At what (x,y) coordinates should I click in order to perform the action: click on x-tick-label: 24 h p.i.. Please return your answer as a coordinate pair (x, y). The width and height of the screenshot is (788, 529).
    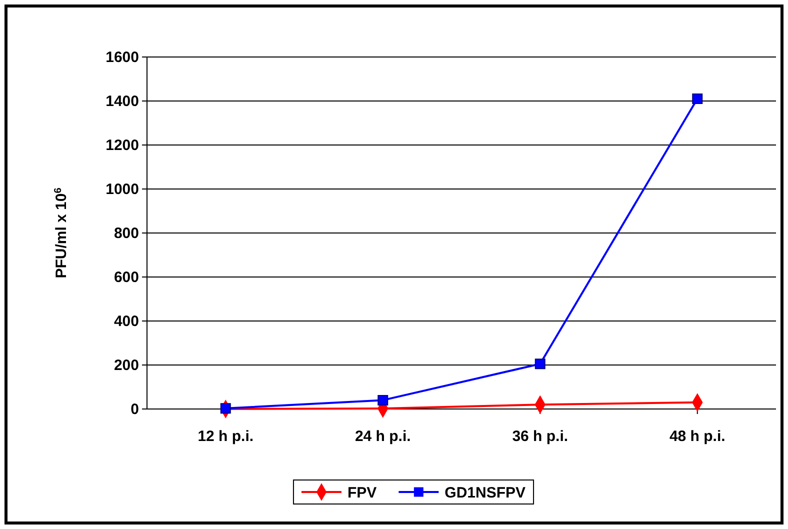
    Looking at the image, I should click on (382, 436).